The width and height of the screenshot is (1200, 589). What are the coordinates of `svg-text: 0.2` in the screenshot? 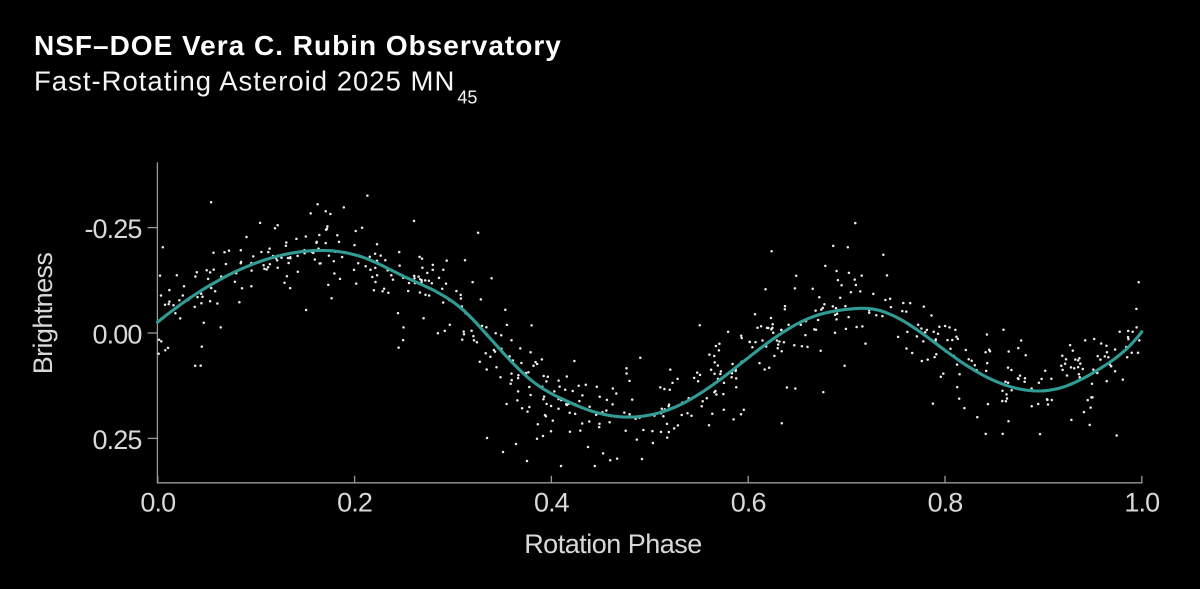 It's located at (354, 502).